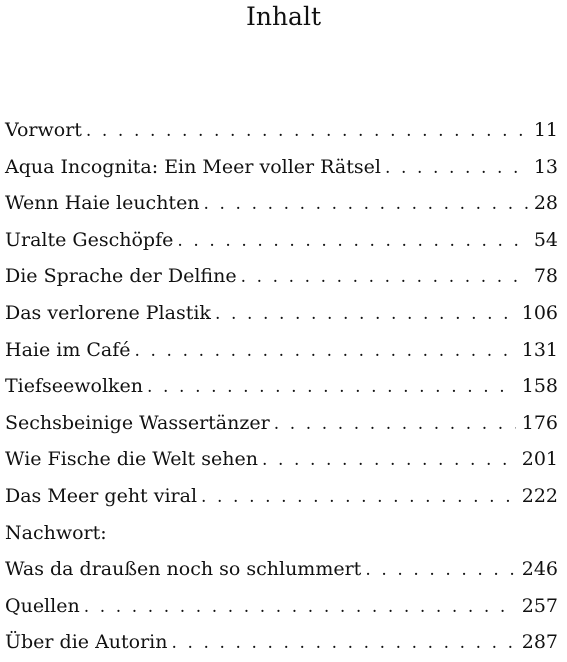 The width and height of the screenshot is (567, 662). What do you see at coordinates (101, 495) in the screenshot?
I see `toc-entry-title: Das Meer geht viral` at bounding box center [101, 495].